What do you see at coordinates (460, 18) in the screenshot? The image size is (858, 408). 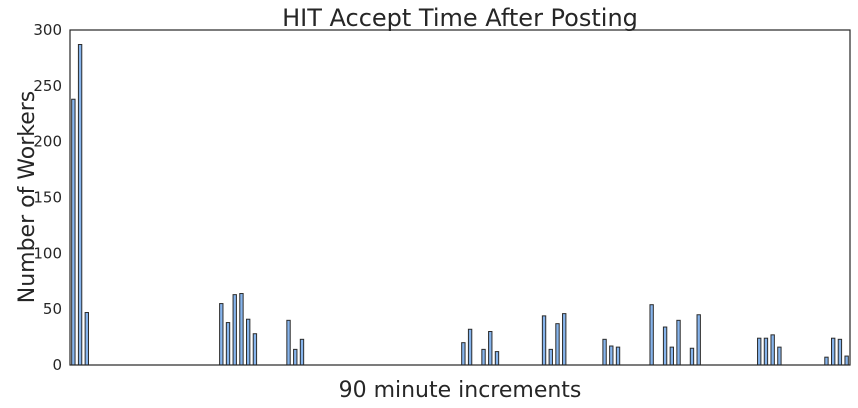 I see `chart-title: HIT Accept Time After Posting` at bounding box center [460, 18].